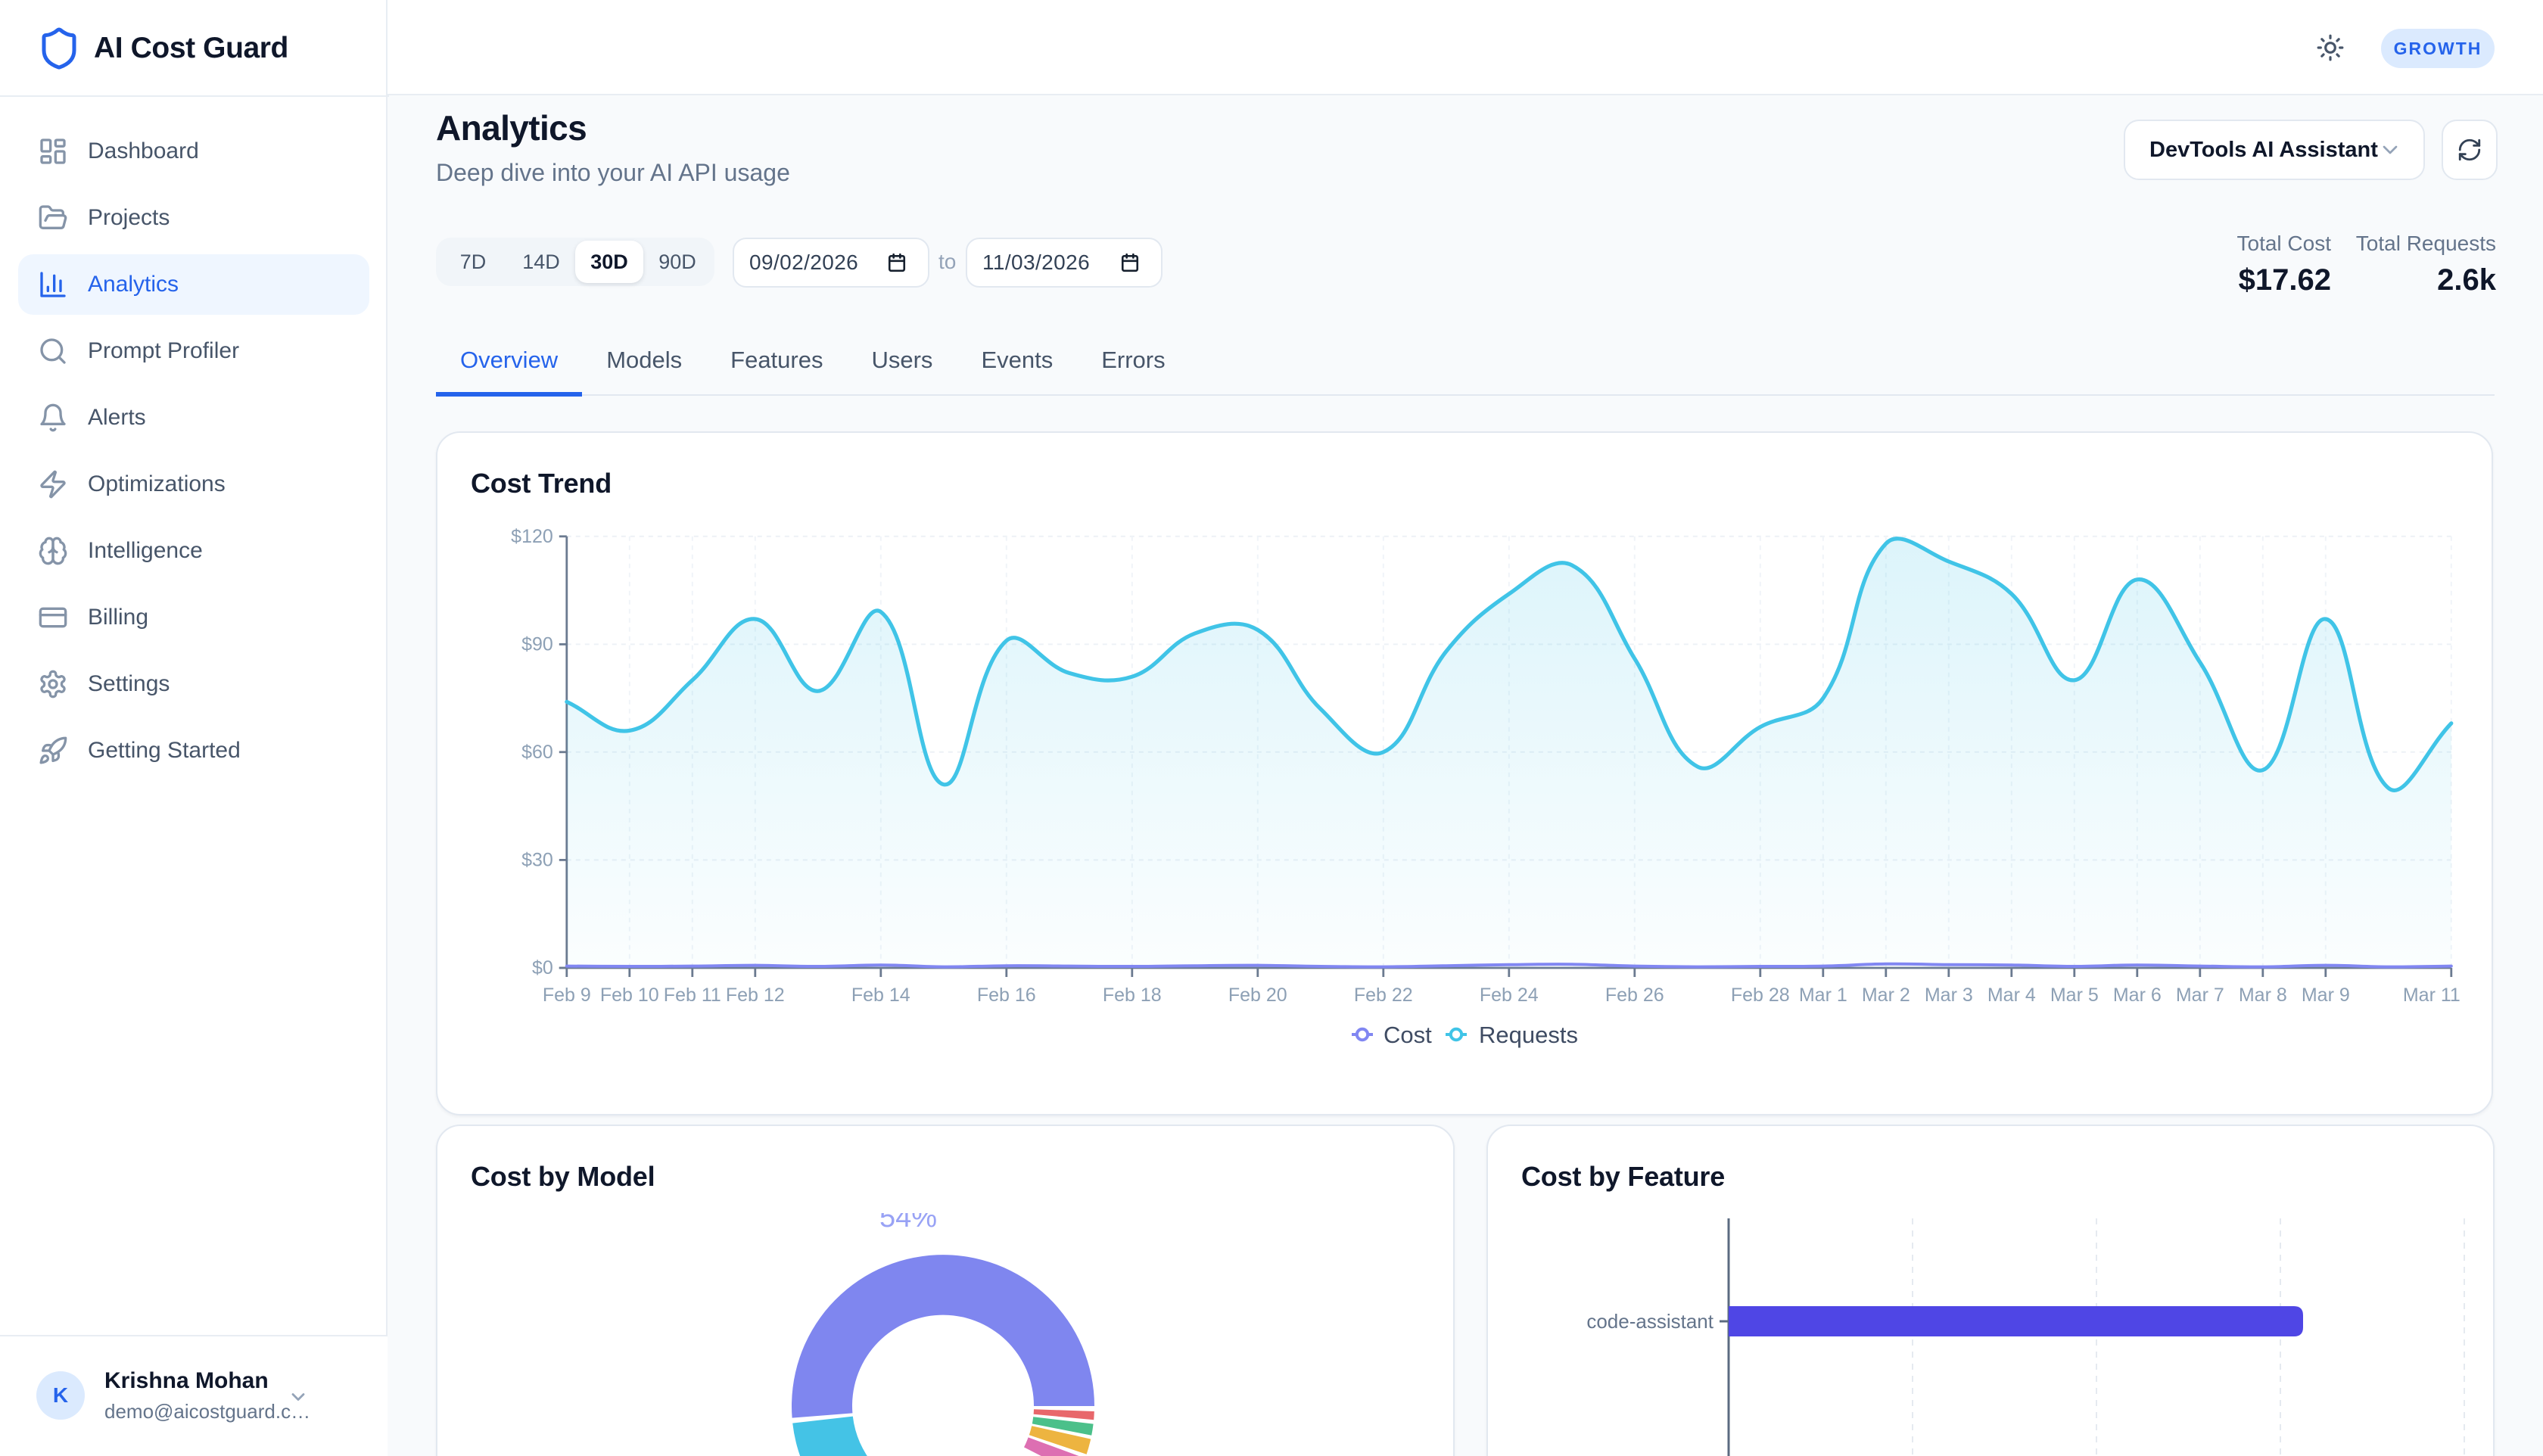 The width and height of the screenshot is (2543, 1456). I want to click on svg-text: $60, so click(537, 752).